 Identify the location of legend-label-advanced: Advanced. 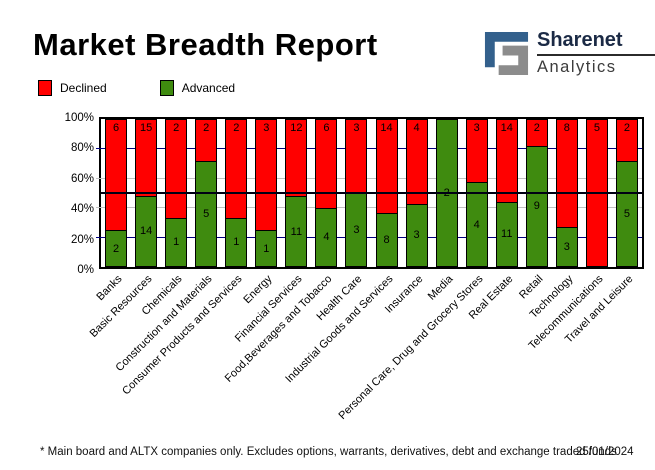
(208, 88).